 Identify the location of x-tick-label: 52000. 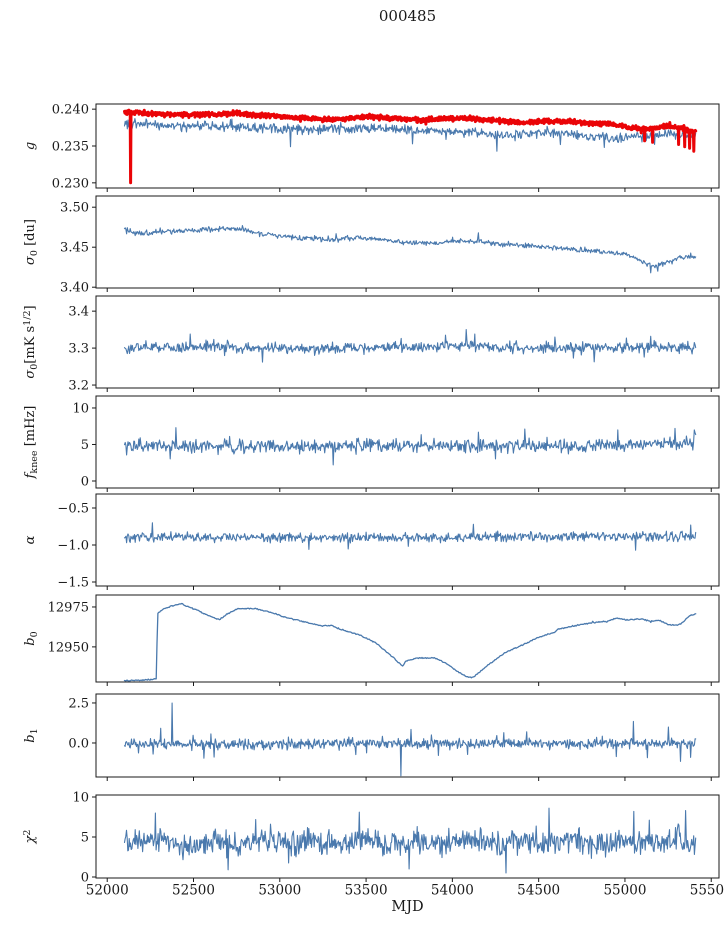
(107, 891).